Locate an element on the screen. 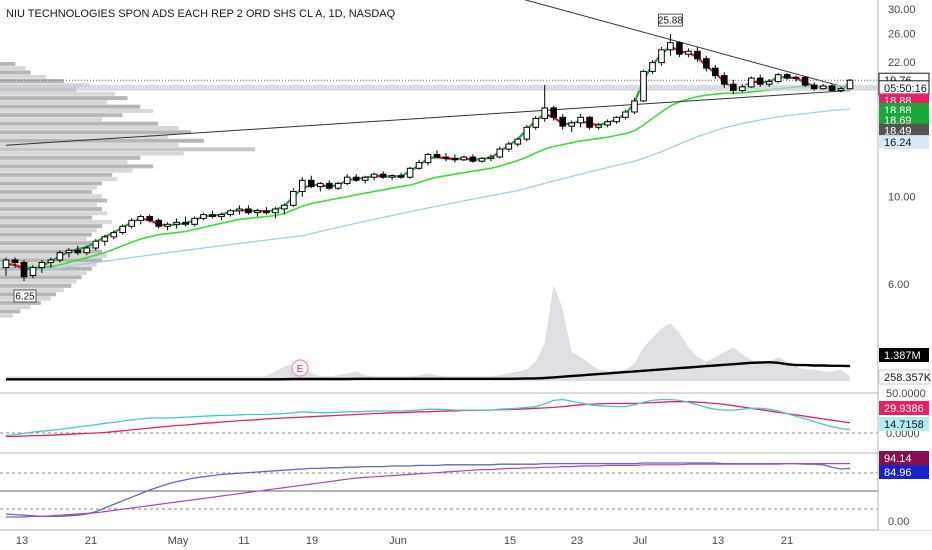 This screenshot has height=550, width=932. time-tick-label: 15 is located at coordinates (510, 541).